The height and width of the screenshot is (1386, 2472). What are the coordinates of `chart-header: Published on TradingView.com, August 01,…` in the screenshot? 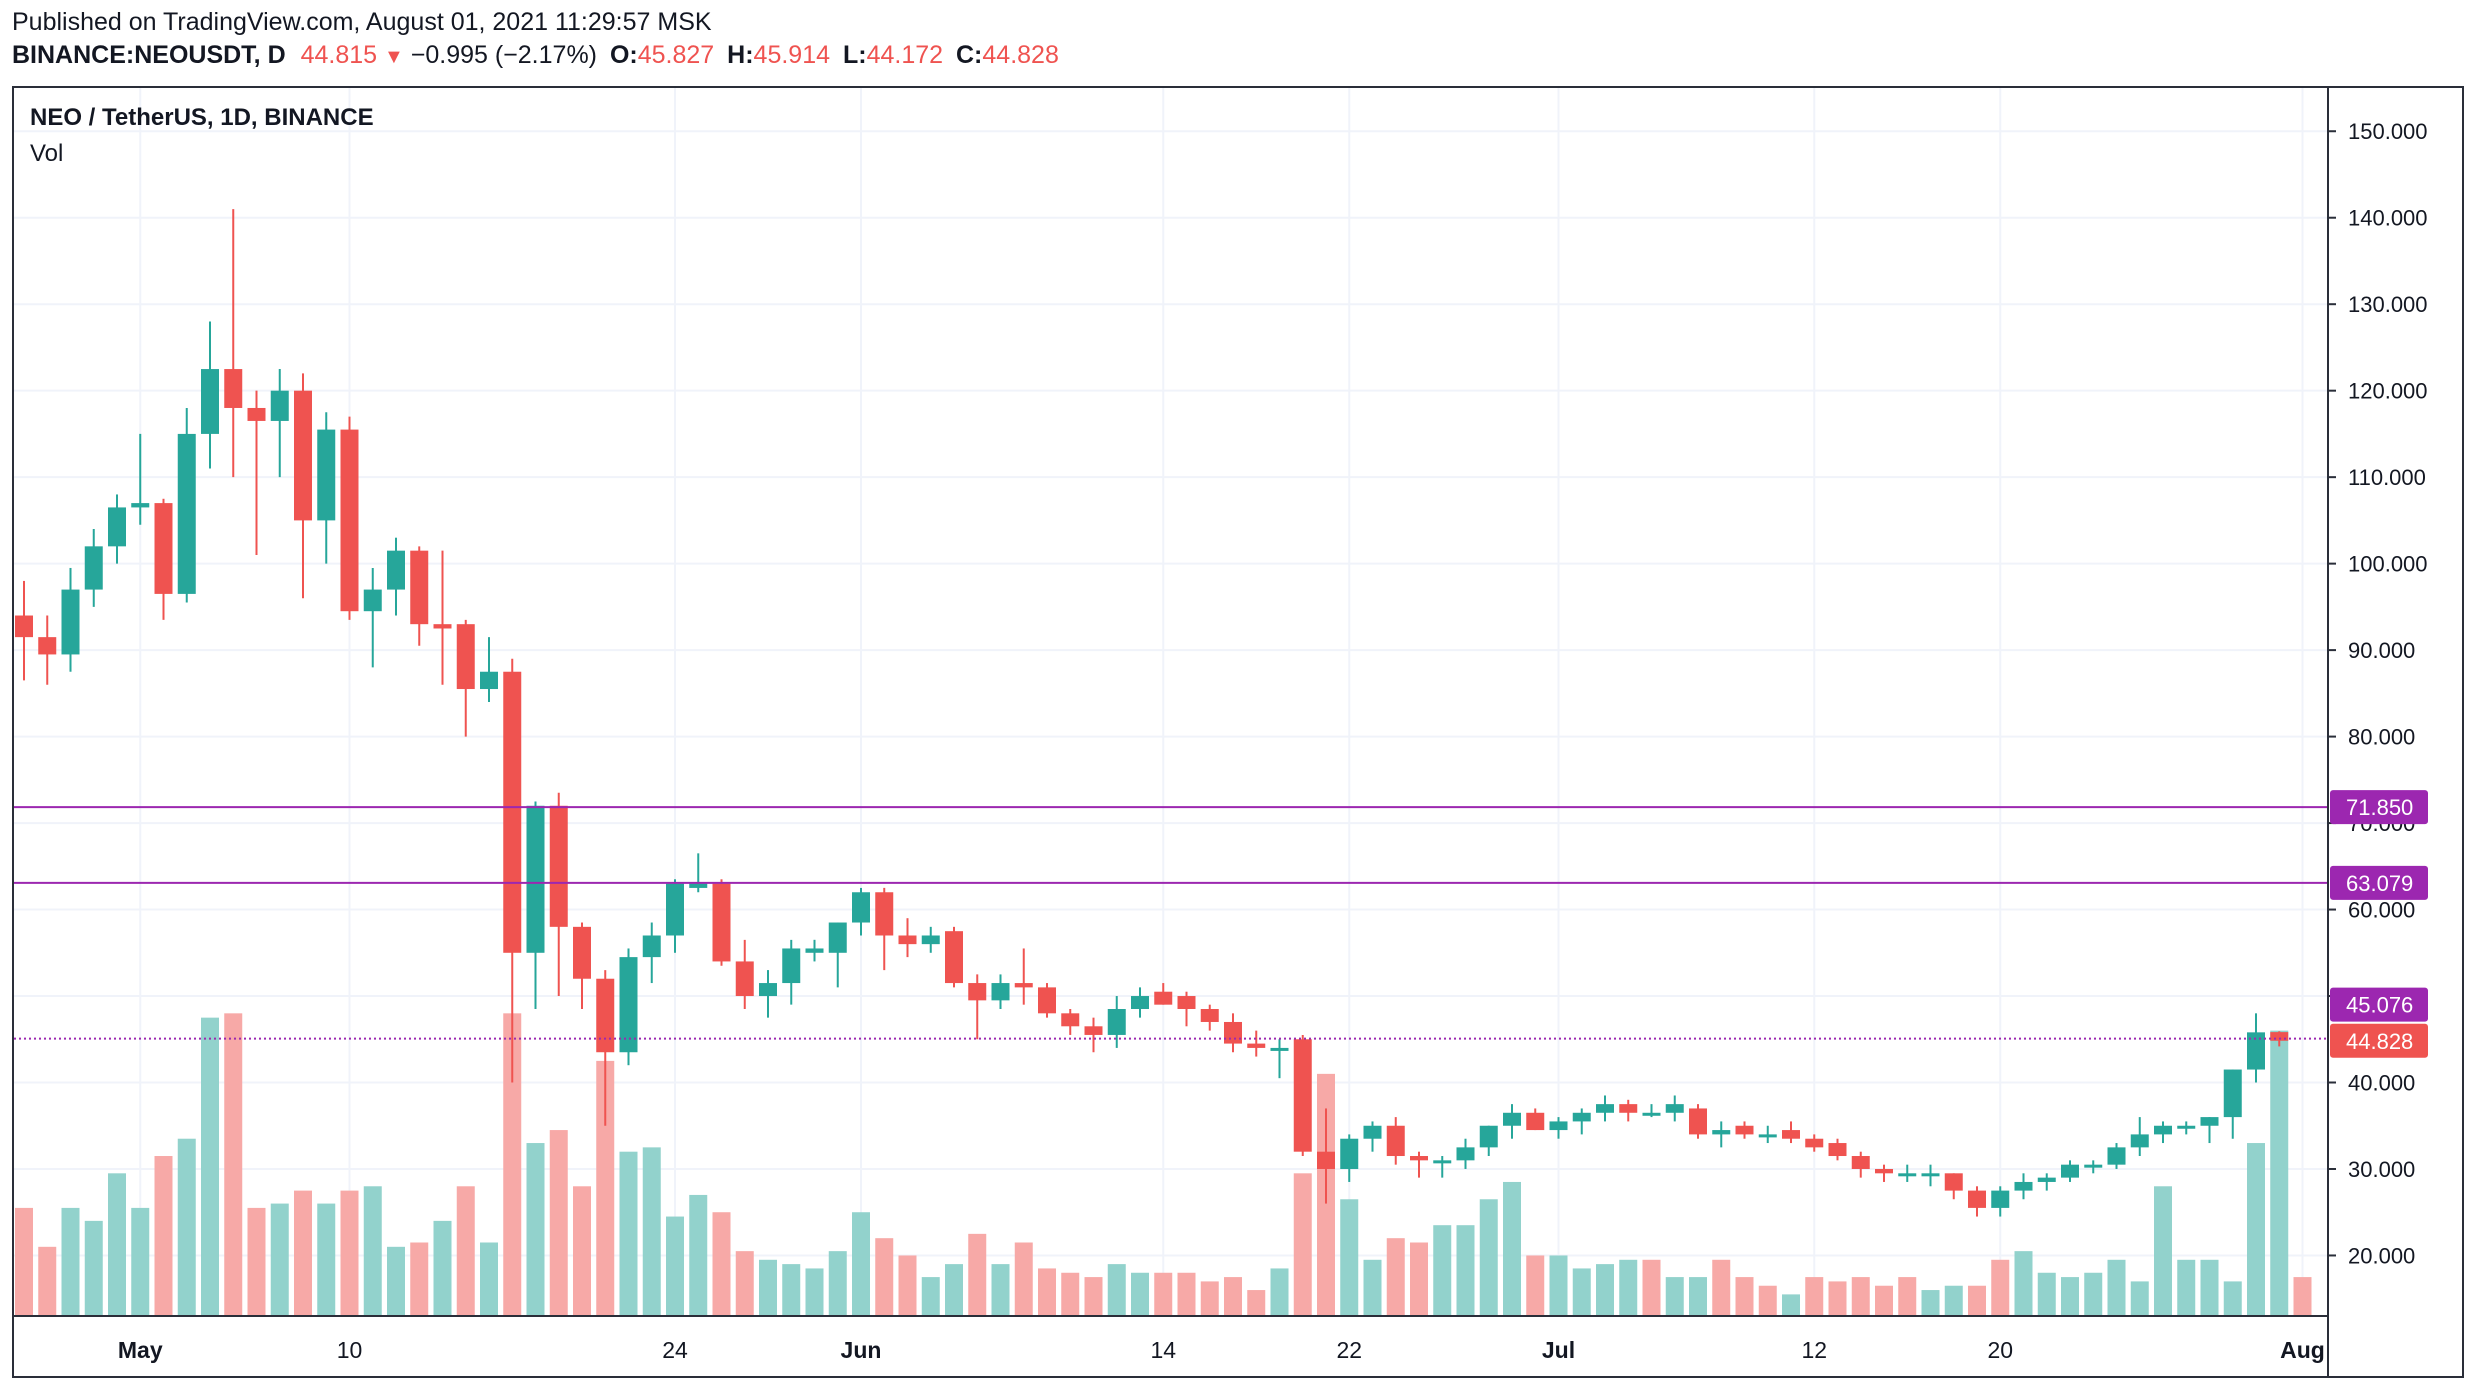 It's located at (762, 43).